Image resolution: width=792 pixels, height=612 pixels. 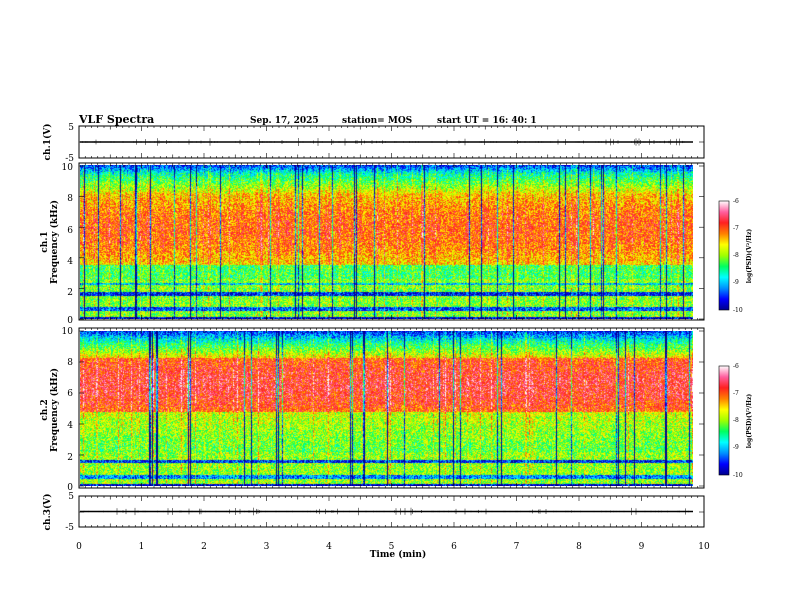 I want to click on ch1-ytick-top: 5, so click(x=71, y=128).